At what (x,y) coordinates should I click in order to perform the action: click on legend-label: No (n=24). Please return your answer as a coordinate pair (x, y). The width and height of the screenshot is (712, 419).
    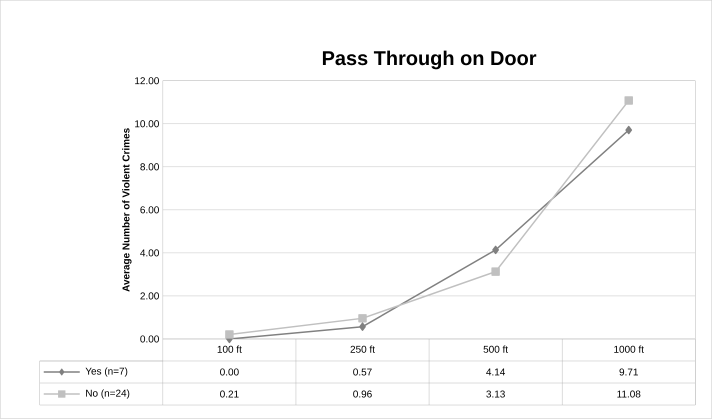
    Looking at the image, I should click on (108, 394).